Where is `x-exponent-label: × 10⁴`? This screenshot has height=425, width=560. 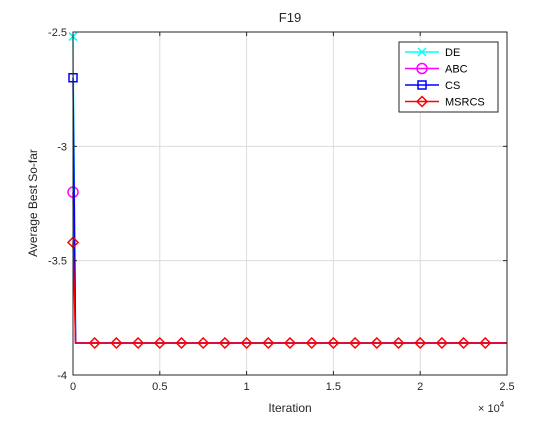
x-exponent-label: × 10⁴ is located at coordinates (491, 407).